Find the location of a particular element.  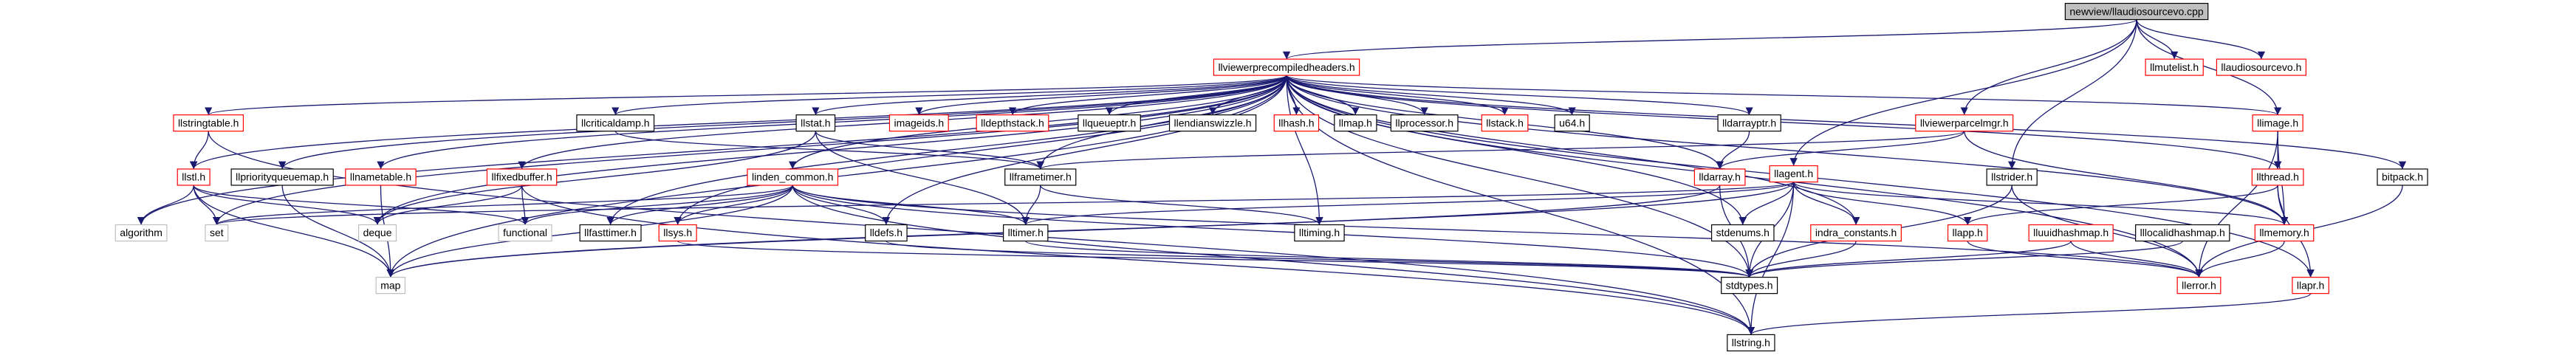

node: llfasttimer.h is located at coordinates (610, 233).